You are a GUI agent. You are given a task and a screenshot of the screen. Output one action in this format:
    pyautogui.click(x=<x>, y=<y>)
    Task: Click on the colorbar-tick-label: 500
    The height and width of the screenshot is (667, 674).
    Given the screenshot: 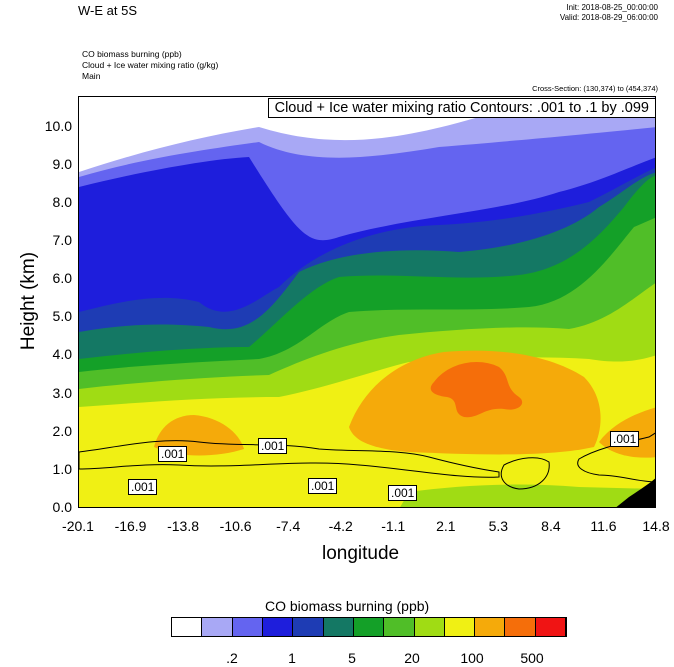 What is the action you would take?
    pyautogui.click(x=532, y=658)
    